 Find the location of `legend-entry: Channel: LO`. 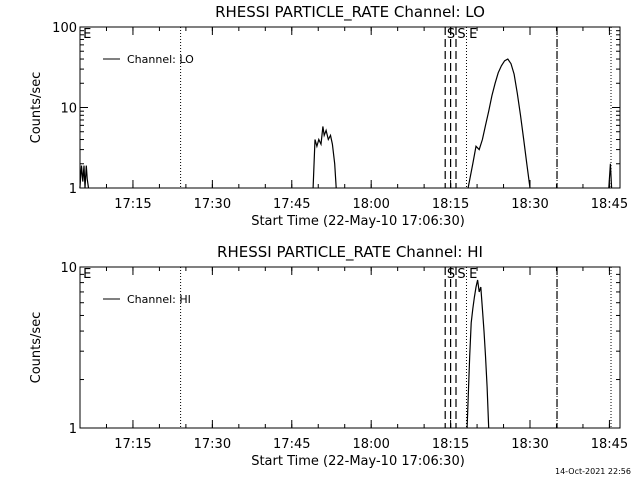

legend-entry: Channel: LO is located at coordinates (160, 59).